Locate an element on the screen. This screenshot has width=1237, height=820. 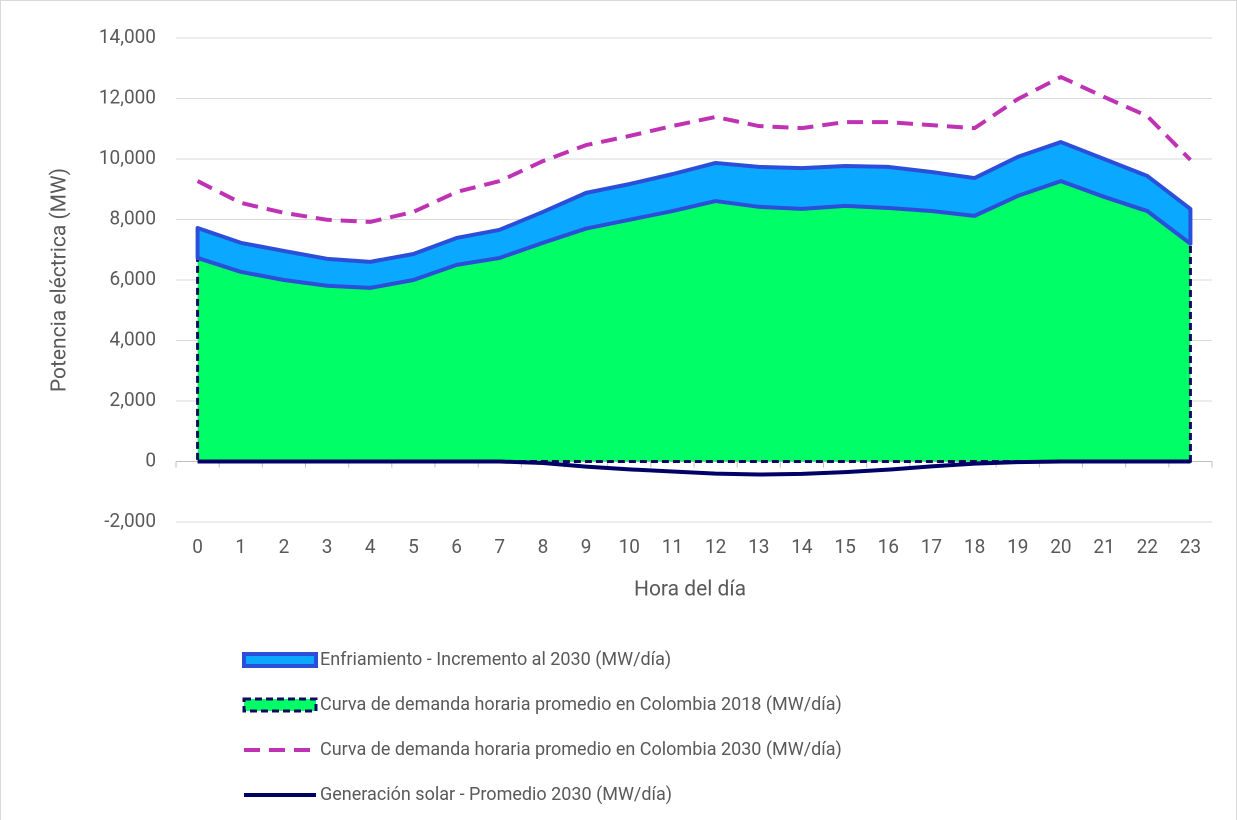
area is located at coordinates (694, 215).